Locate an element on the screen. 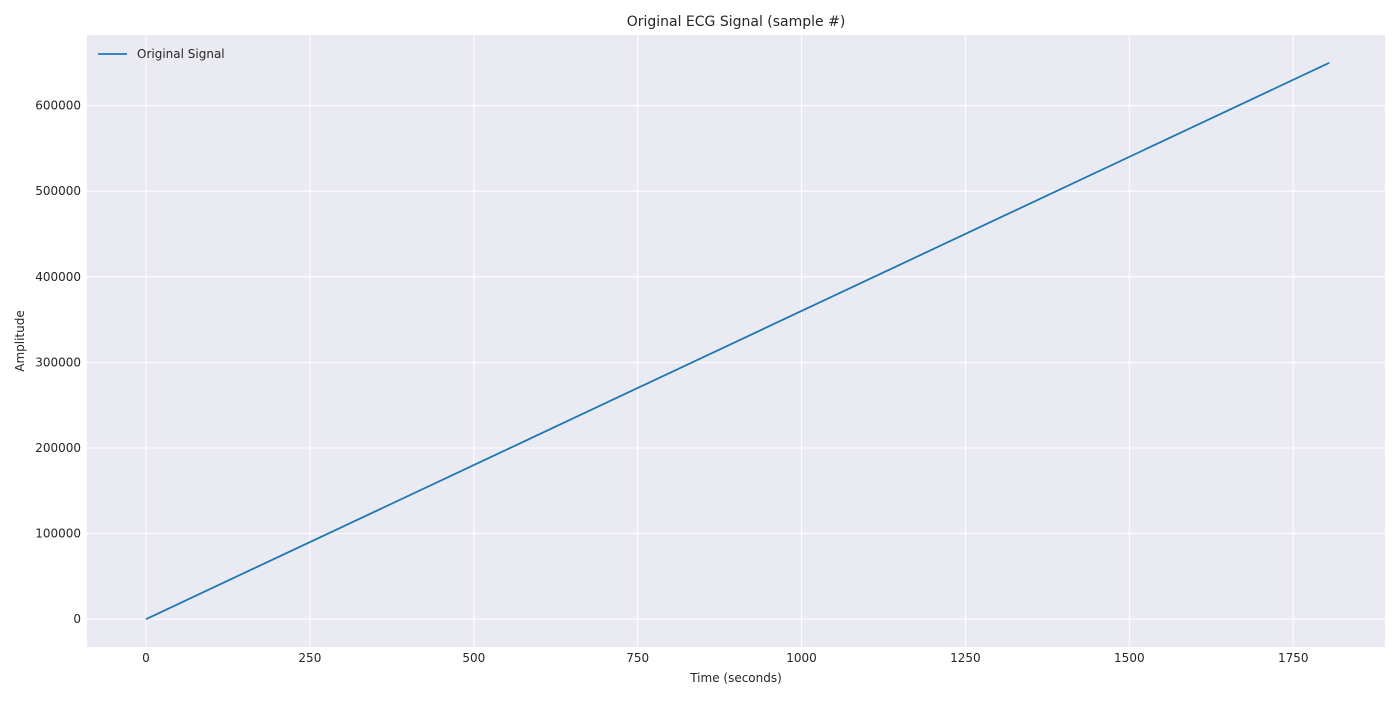 The image size is (1400, 704). x-tick-label-5: 1250 is located at coordinates (965, 658).